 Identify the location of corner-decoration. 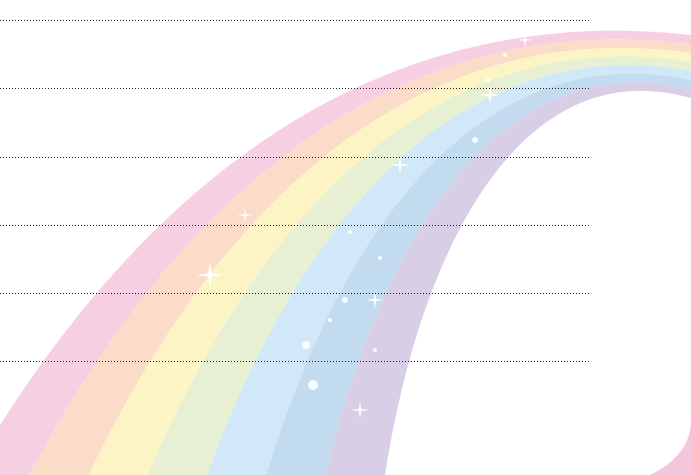
(670, 447).